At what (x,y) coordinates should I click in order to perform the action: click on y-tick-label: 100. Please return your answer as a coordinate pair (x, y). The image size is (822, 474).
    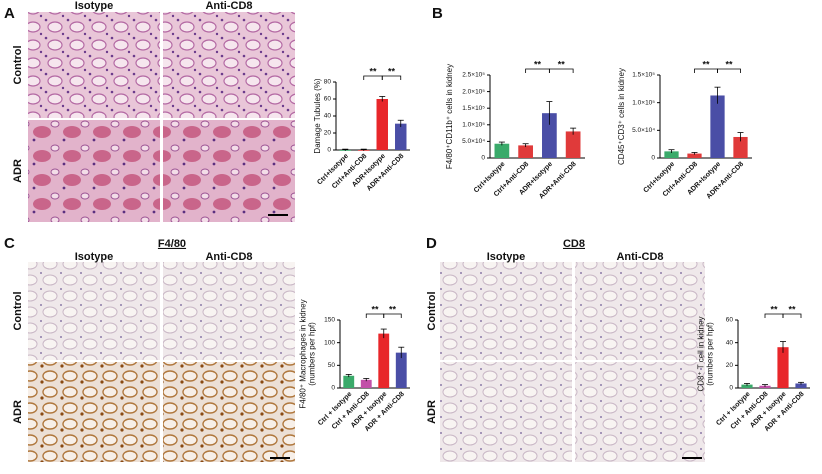
    Looking at the image, I should click on (329, 342).